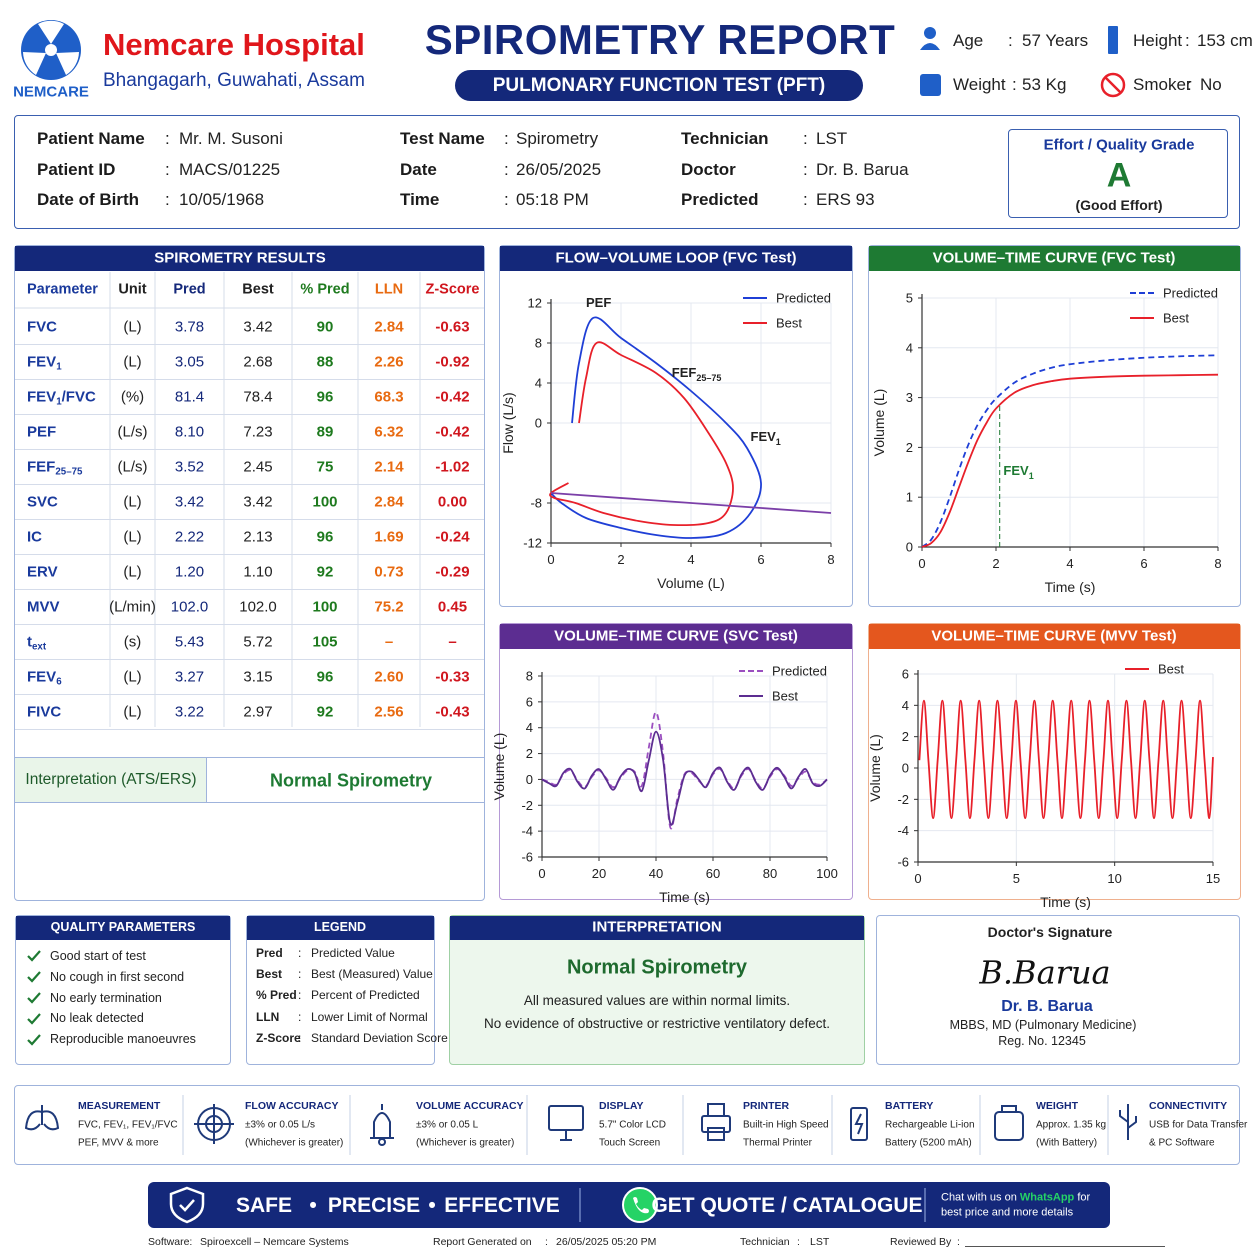 This screenshot has height=1254, width=1254. Describe the element at coordinates (921, 563) in the screenshot. I see `x-tick-label: 0` at that location.